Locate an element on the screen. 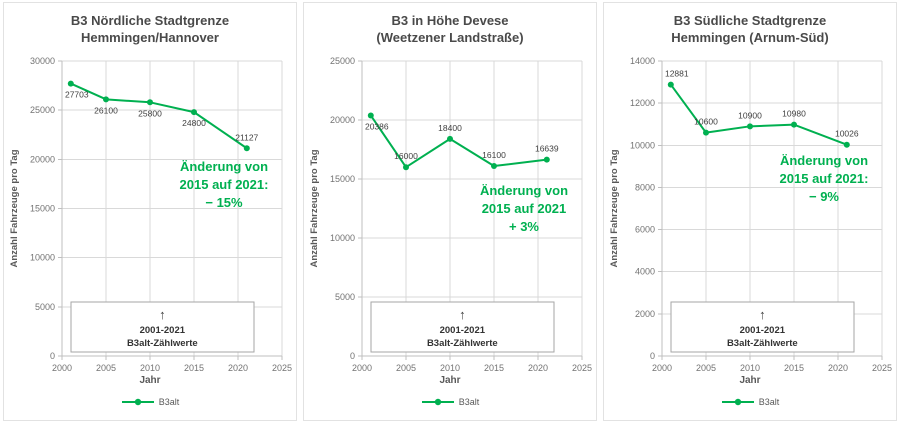 This screenshot has height=423, width=900. svg-text: 14000 is located at coordinates (642, 61).